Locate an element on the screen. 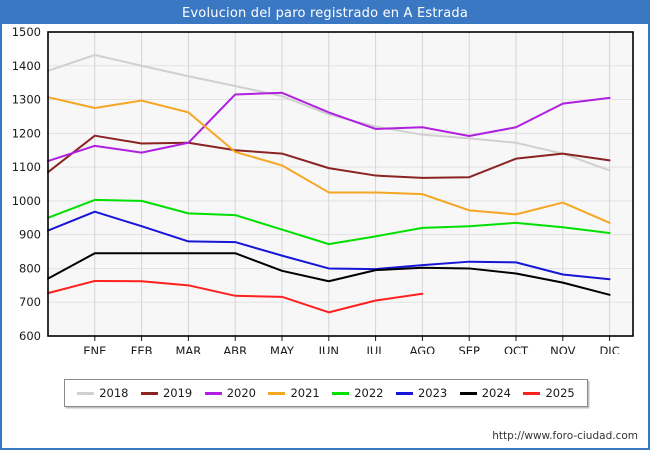 Image resolution: width=650 pixels, height=450 pixels. legend-item-label: 2022 is located at coordinates (369, 393).